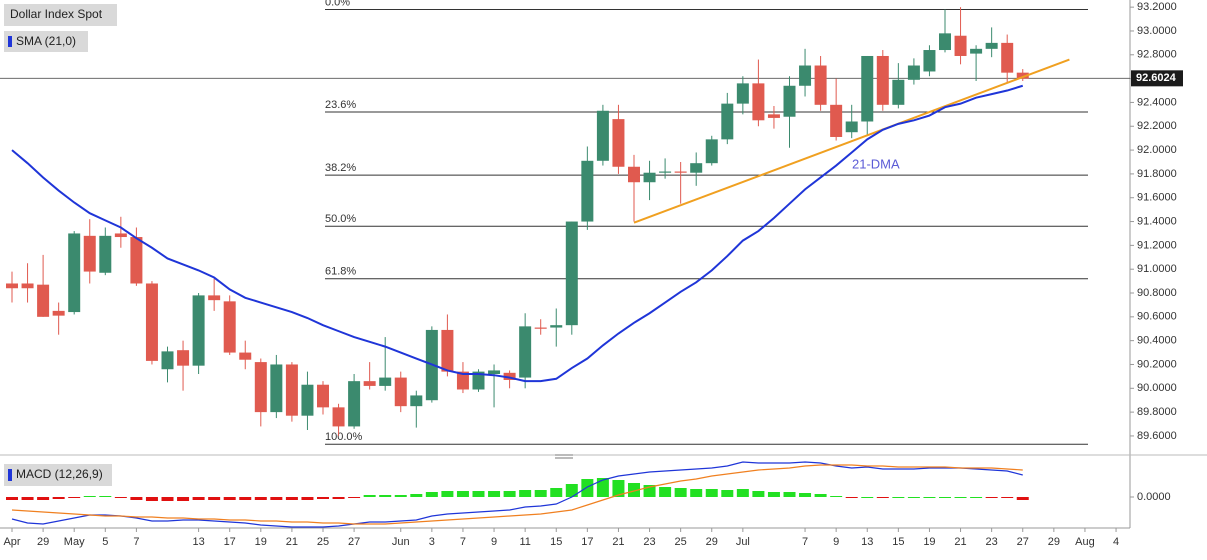 The image size is (1207, 560). I want to click on x-tick-label: 29, so click(1054, 542).